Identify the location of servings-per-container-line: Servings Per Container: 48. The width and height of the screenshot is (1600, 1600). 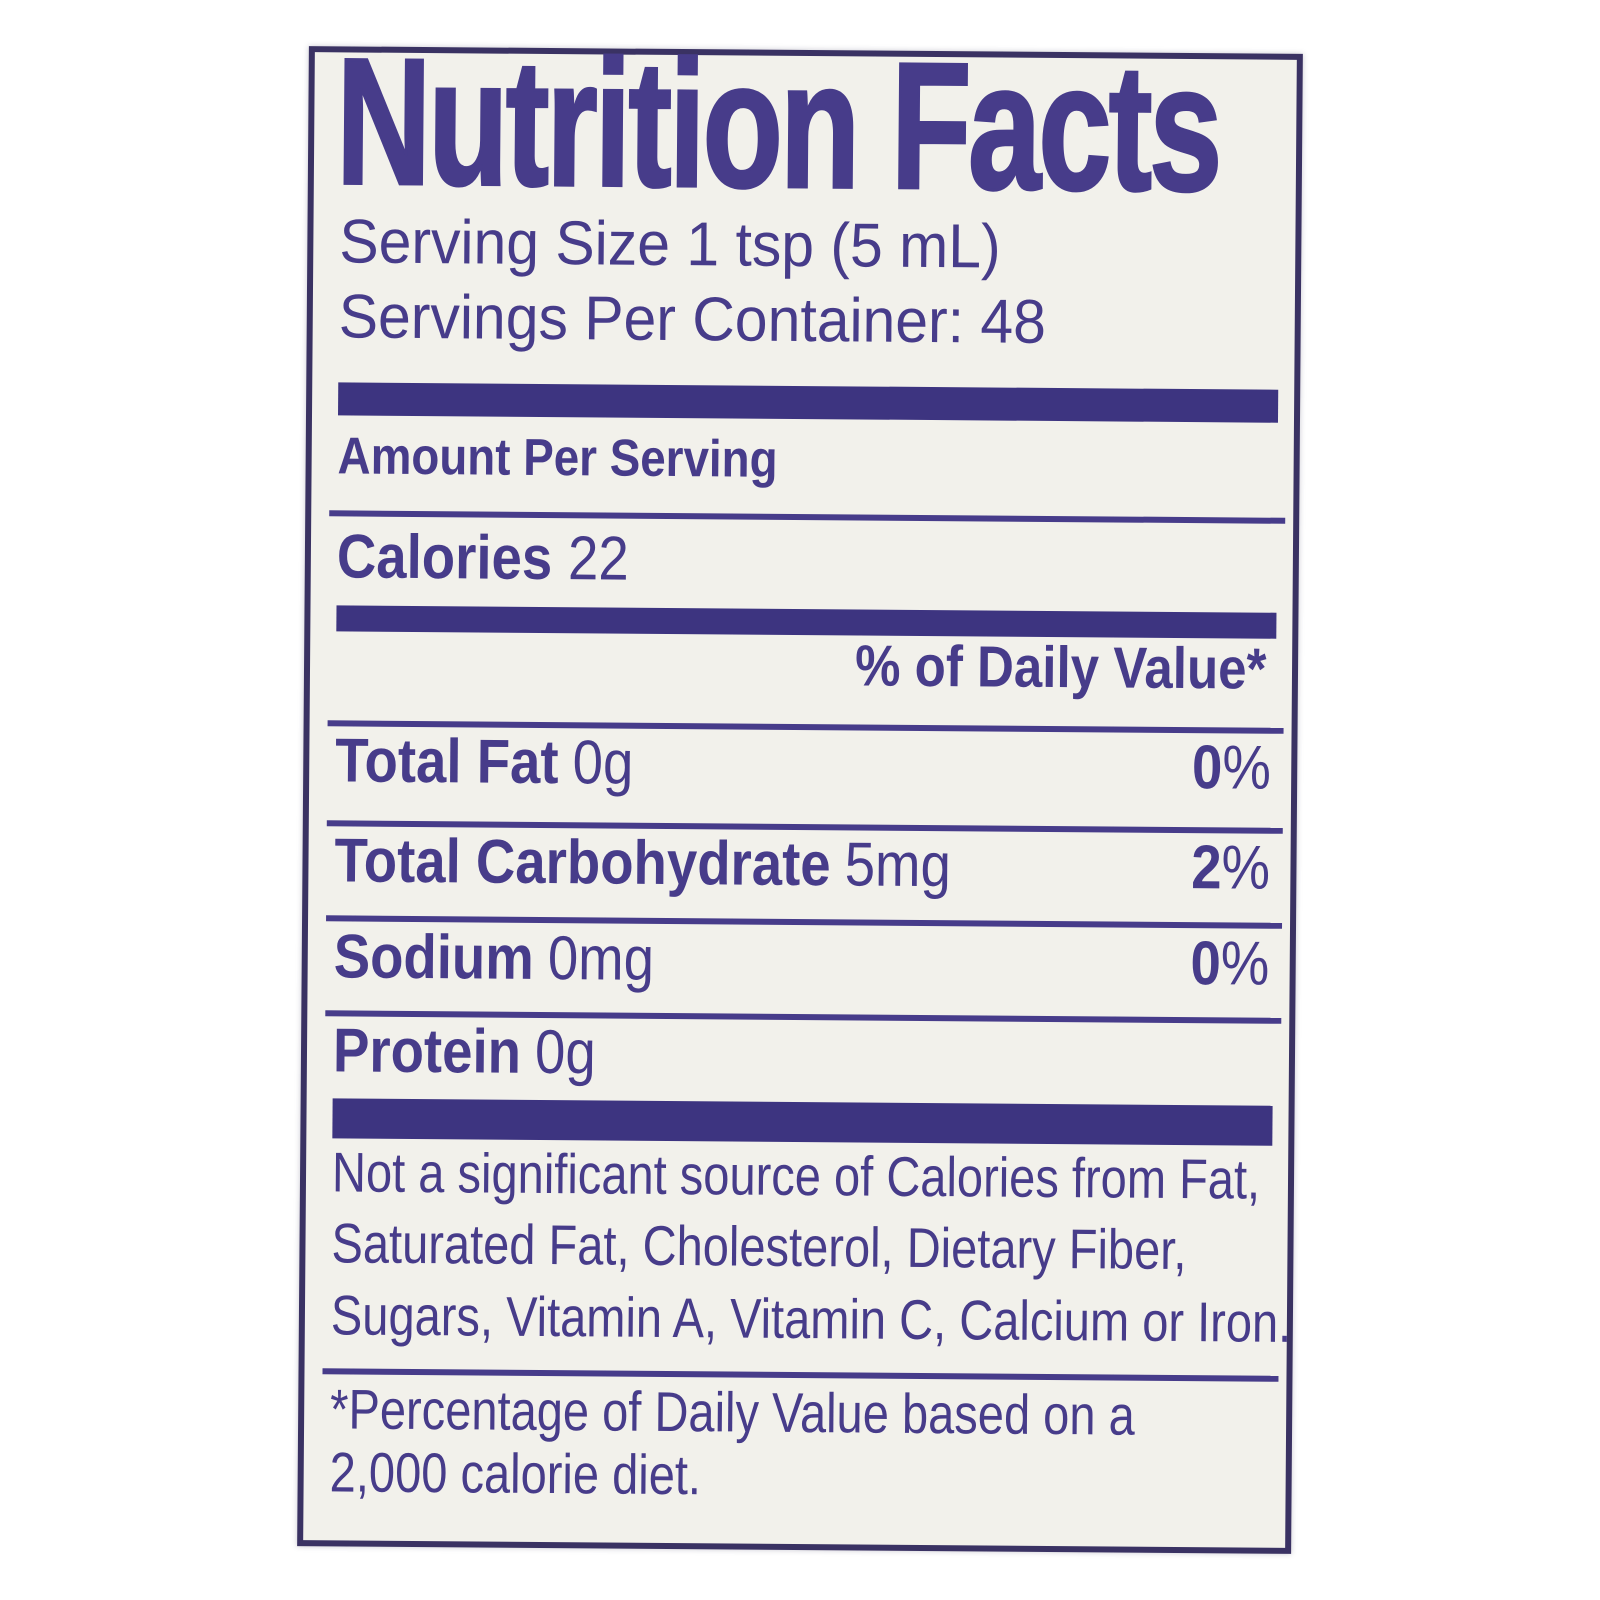
(692, 319).